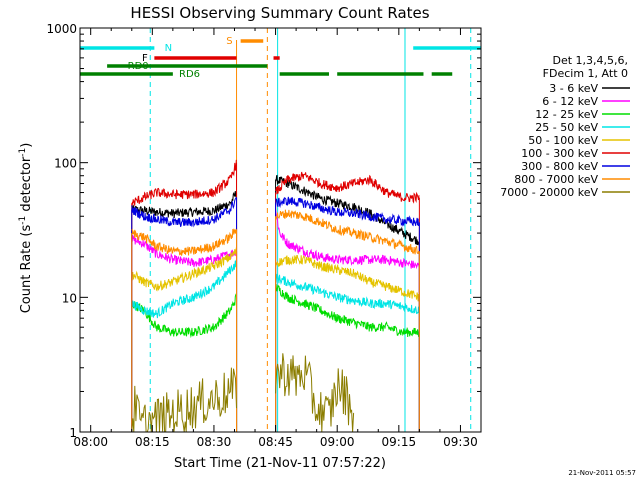 This screenshot has width=640, height=480. What do you see at coordinates (549, 192) in the screenshot?
I see `legend-label: 7000 - 20000 keV` at bounding box center [549, 192].